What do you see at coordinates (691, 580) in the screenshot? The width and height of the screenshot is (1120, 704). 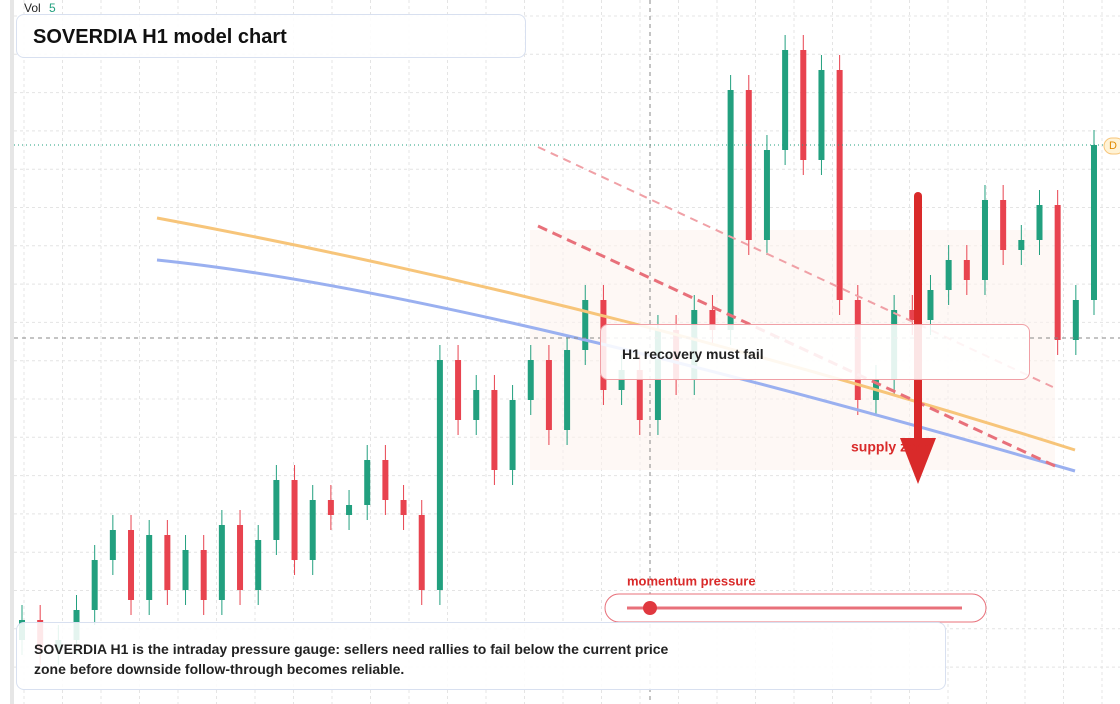 I see `slider-label: momentum pressure` at bounding box center [691, 580].